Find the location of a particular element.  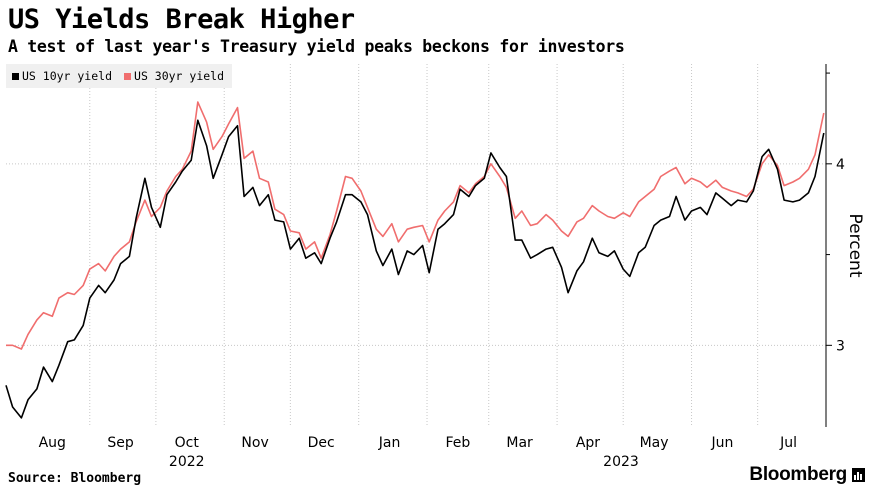

y-tick-label-4: 4 is located at coordinates (840, 165).